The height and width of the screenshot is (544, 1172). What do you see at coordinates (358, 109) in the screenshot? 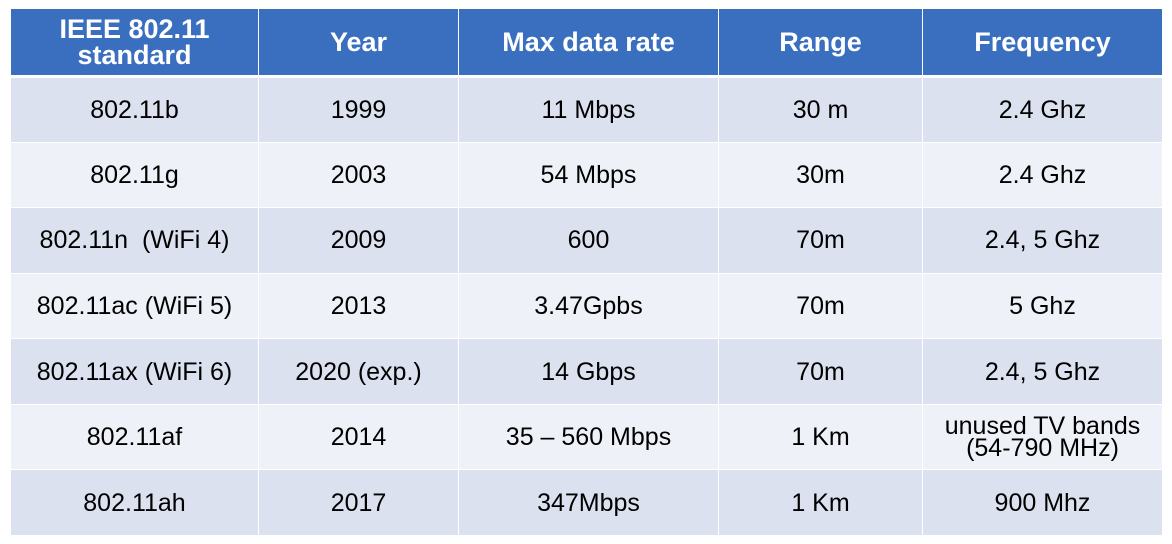
I see `cell-year: 1999` at bounding box center [358, 109].